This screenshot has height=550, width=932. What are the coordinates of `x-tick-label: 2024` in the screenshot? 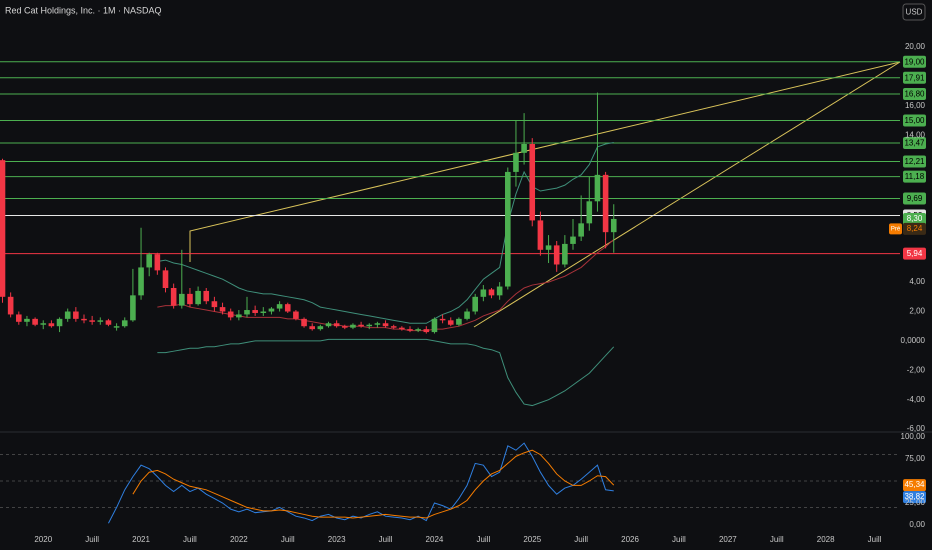 It's located at (435, 539).